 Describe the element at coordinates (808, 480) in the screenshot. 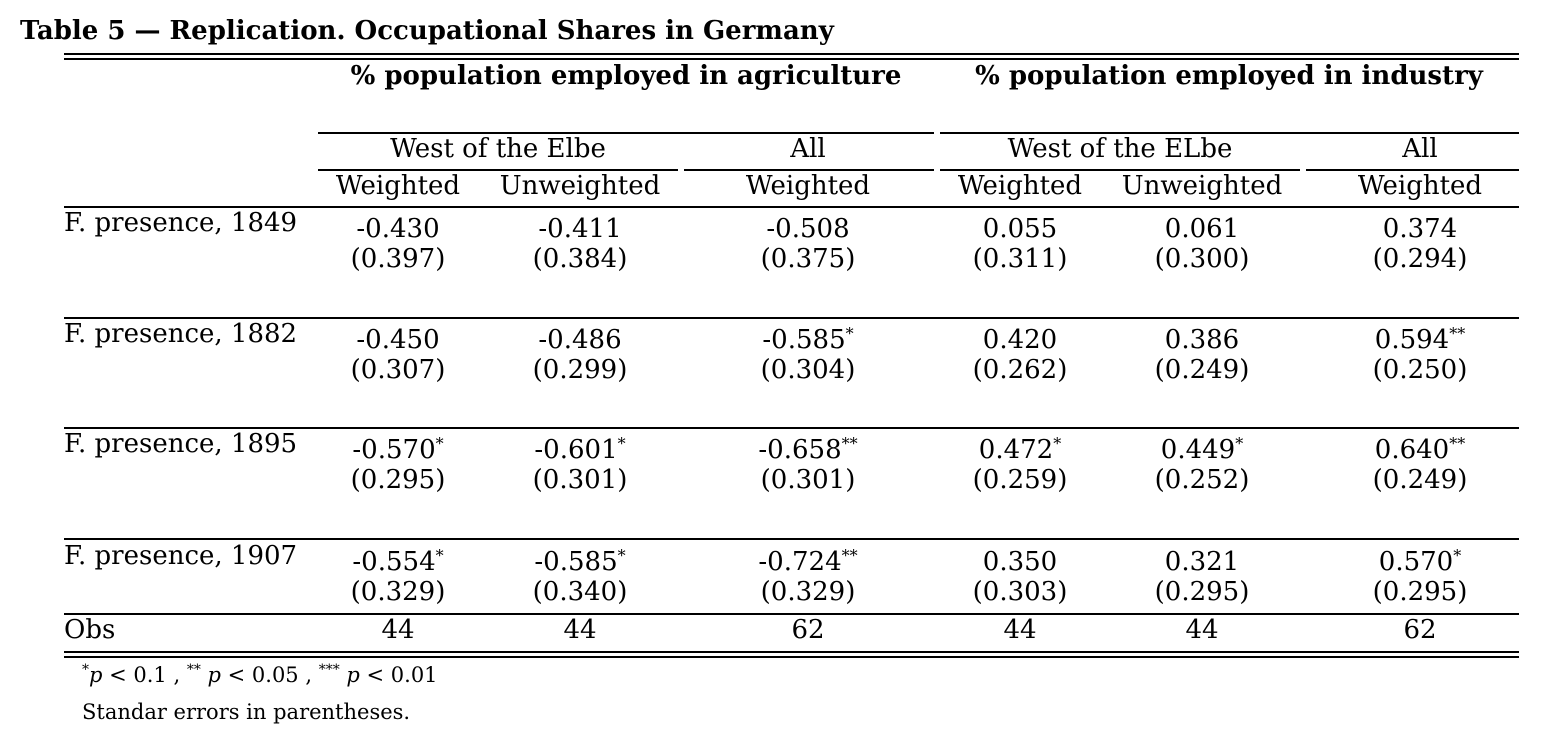

I see `se-1895-col3: (0.301)` at that location.